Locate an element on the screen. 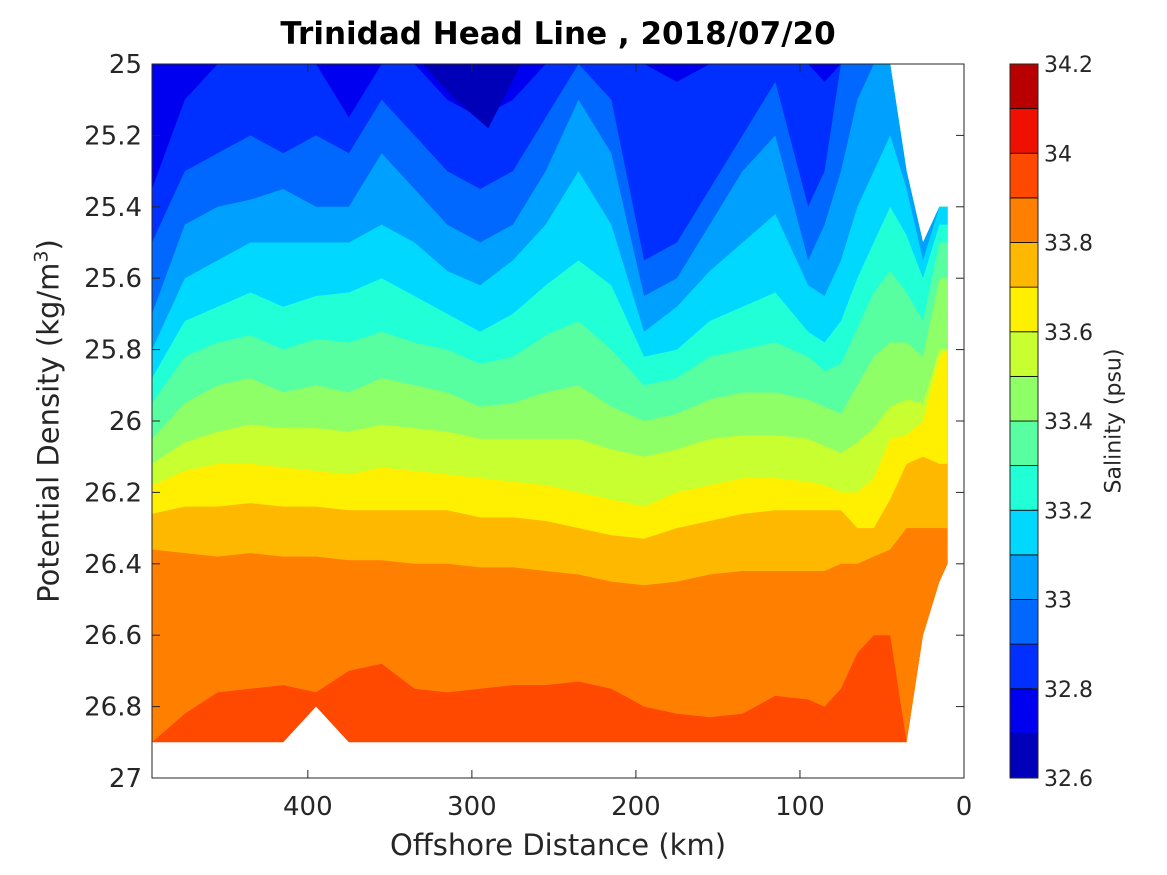 The image size is (1167, 875). colorbar-tick-label: 32.6 is located at coordinates (1068, 779).